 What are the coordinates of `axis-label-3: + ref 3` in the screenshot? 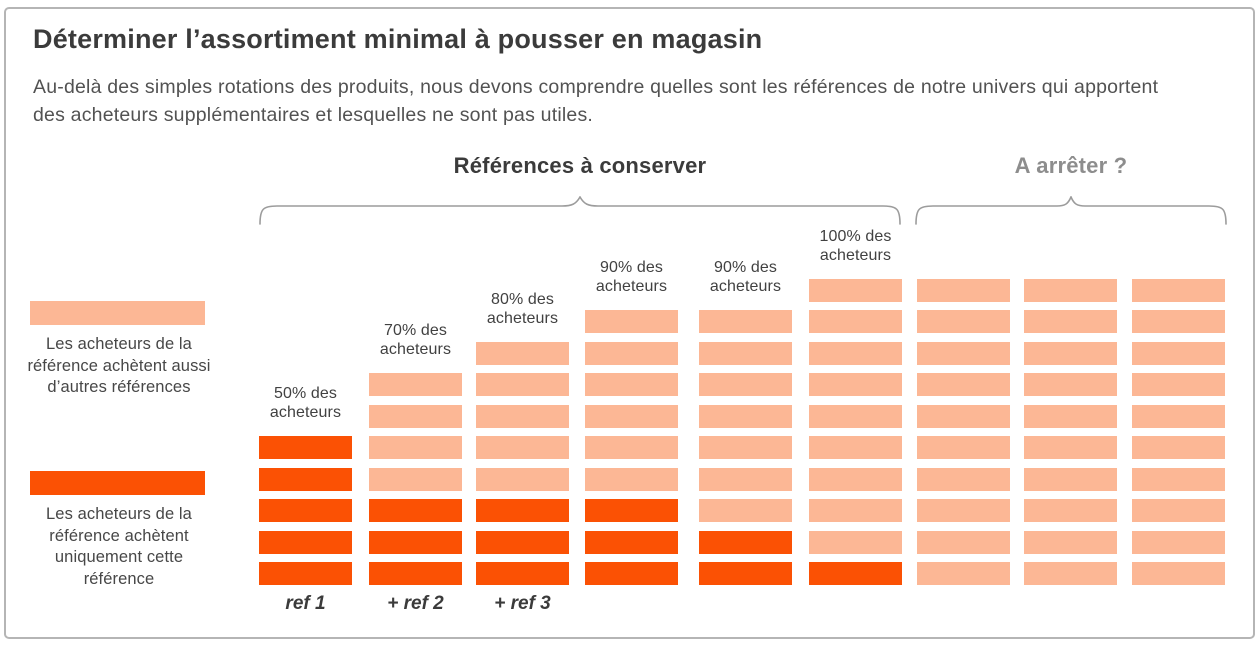 It's located at (522, 603).